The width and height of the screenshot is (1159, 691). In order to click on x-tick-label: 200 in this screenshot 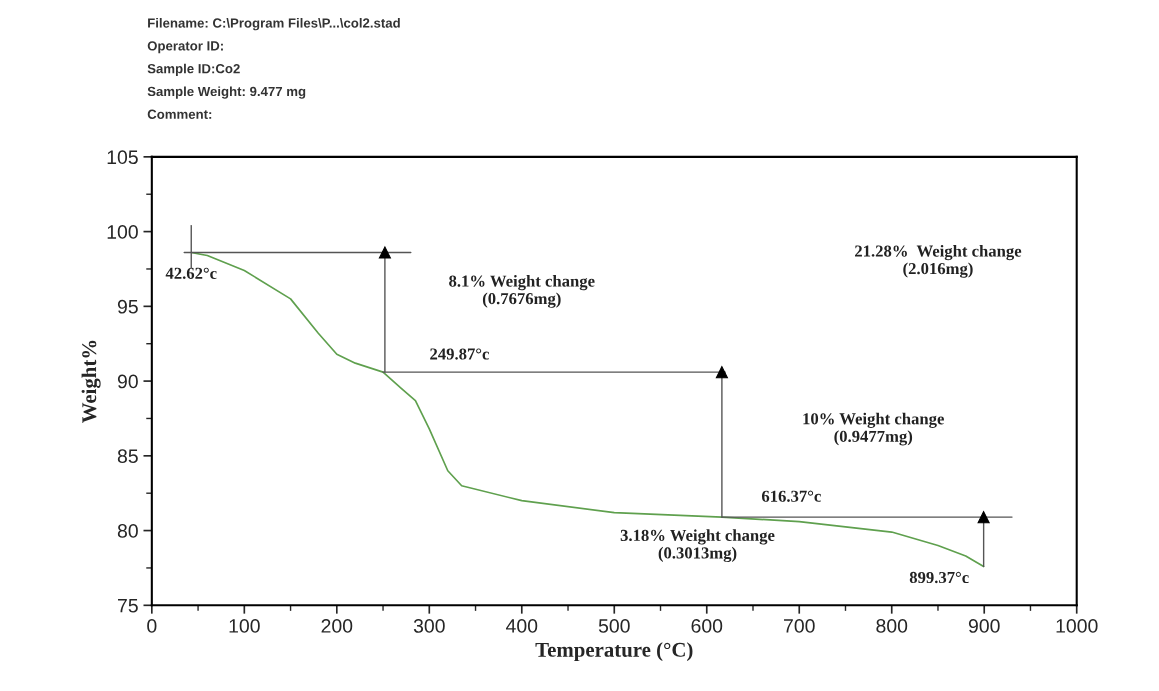, I will do `click(337, 626)`.